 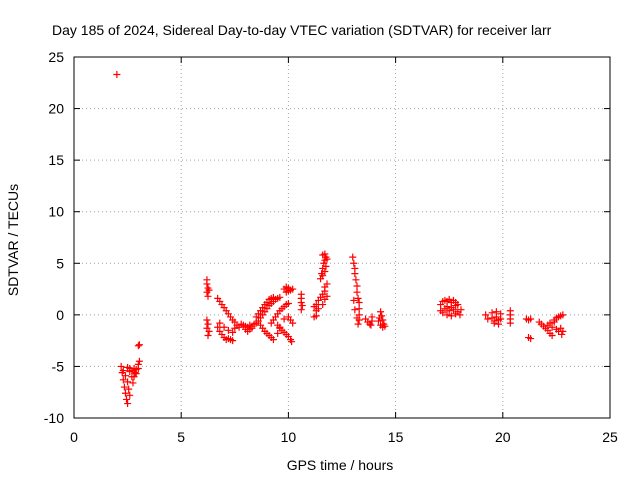 What do you see at coordinates (56, 212) in the screenshot?
I see `y-tick-label: 10` at bounding box center [56, 212].